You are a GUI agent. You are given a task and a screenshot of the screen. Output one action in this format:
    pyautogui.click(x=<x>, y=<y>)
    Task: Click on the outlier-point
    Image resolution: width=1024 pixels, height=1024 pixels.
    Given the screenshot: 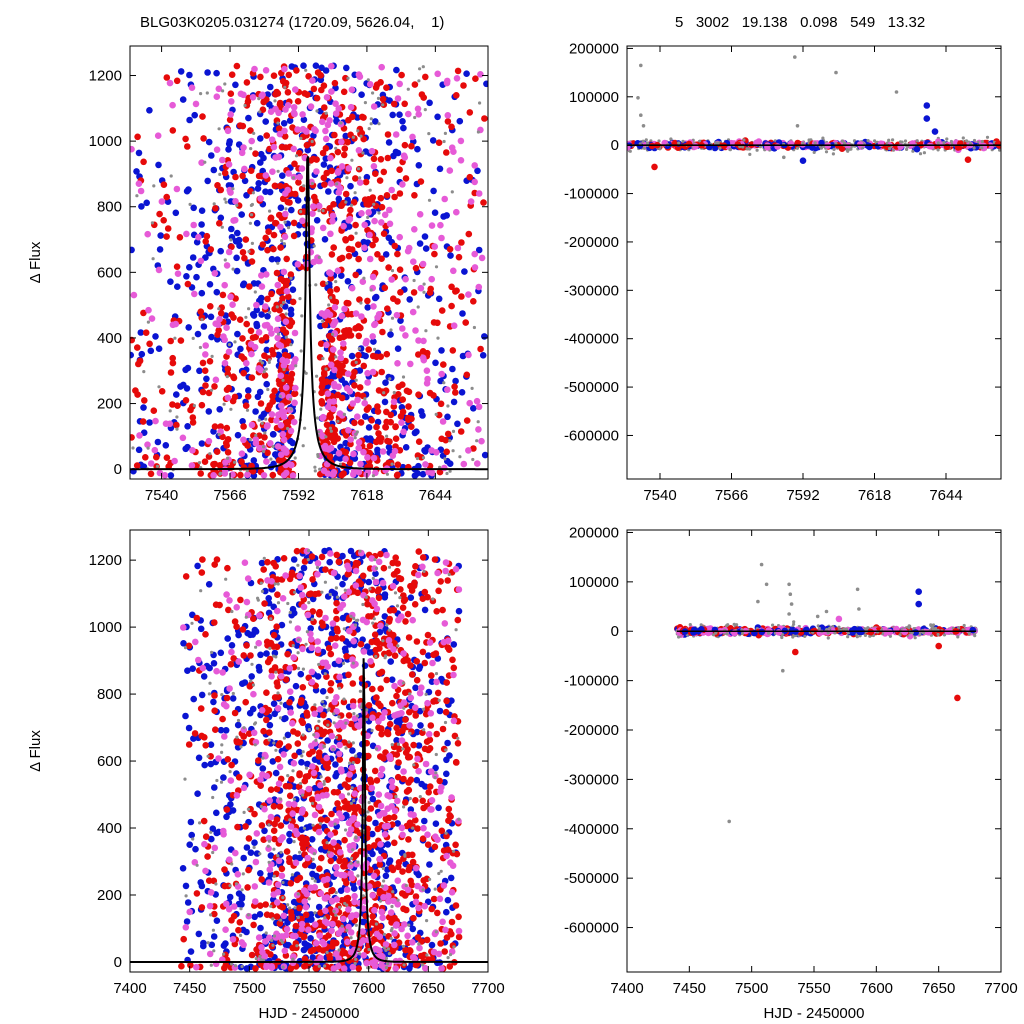 What is the action you would take?
    pyautogui.click(x=638, y=98)
    